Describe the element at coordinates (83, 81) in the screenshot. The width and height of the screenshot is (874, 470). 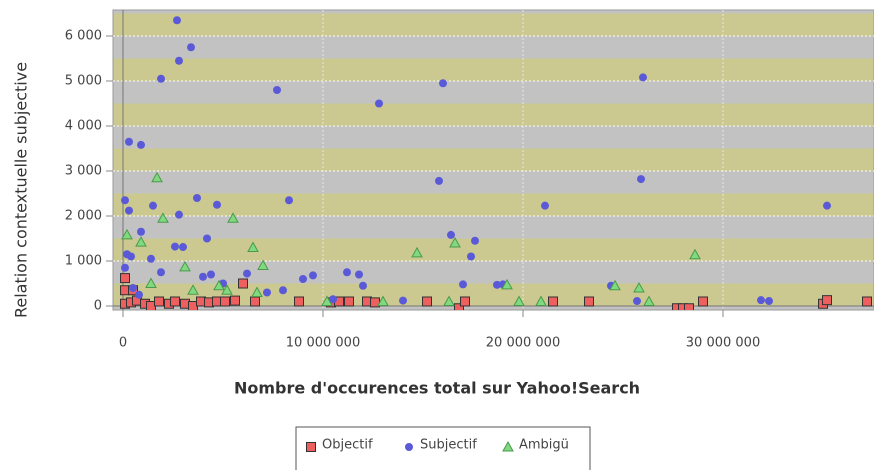
I see `y-tick-label: 5 000` at that location.